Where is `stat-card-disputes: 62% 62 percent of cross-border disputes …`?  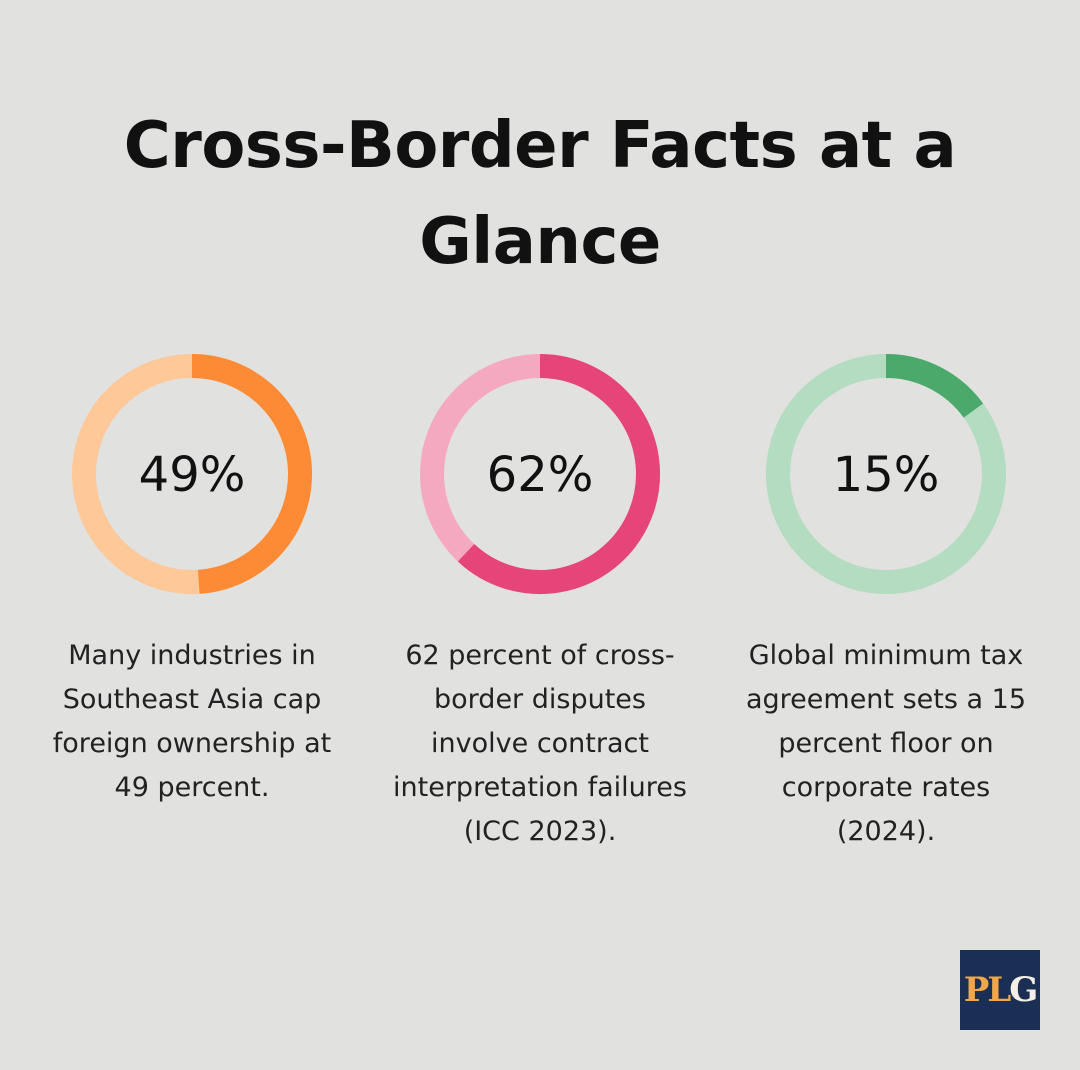
stat-card-disputes: 62% 62 percent of cross-border disputes … is located at coordinates (540, 603).